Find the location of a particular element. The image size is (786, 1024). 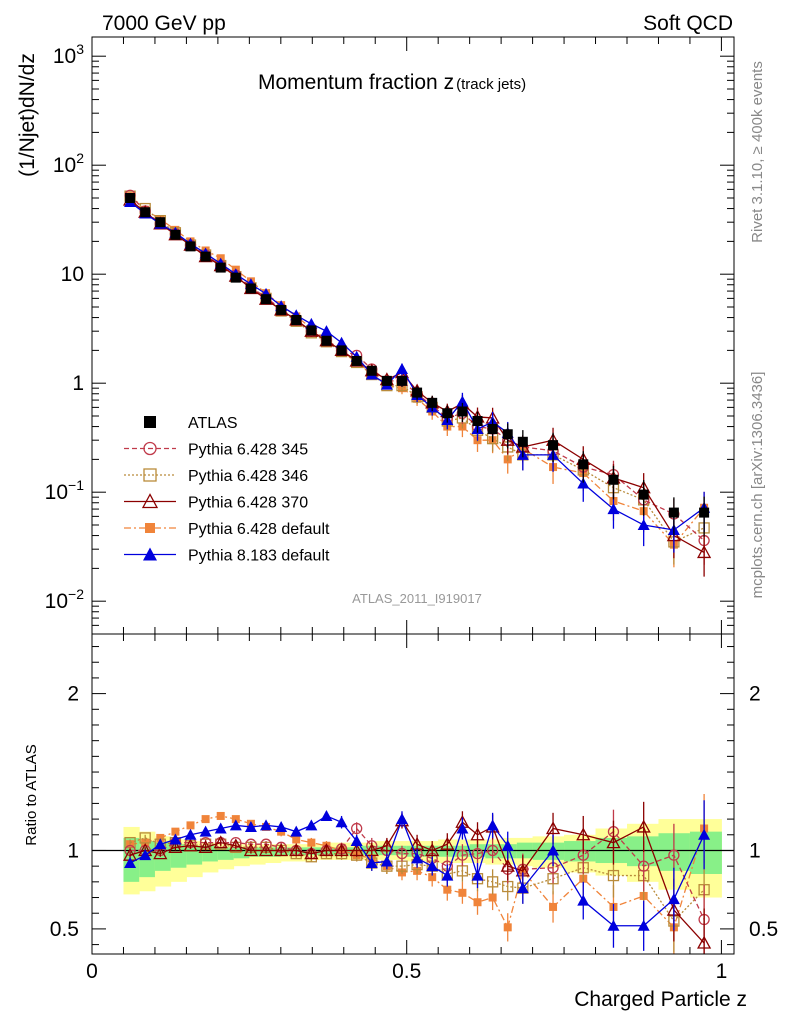

ratio-y-tick-label-right: 0.5 is located at coordinates (763, 929).